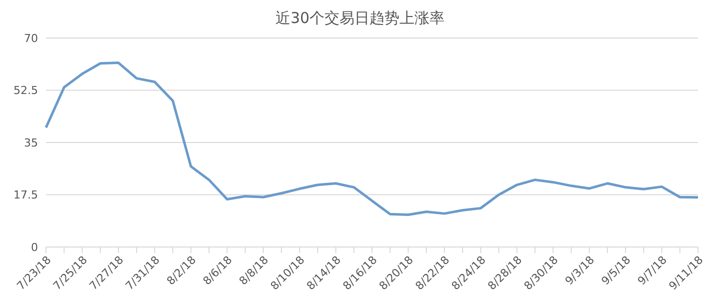 This screenshot has width=720, height=303. I want to click on y-tick-label: 35, so click(31, 143).